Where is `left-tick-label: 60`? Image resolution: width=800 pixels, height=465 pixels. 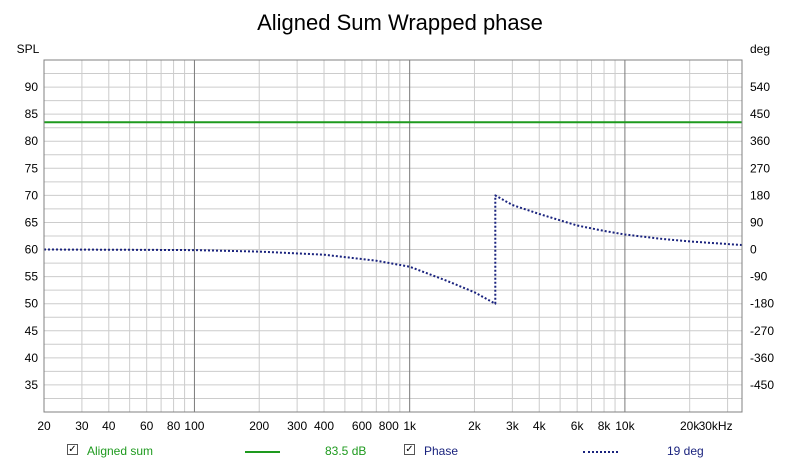 left-tick-label: 60 is located at coordinates (32, 250).